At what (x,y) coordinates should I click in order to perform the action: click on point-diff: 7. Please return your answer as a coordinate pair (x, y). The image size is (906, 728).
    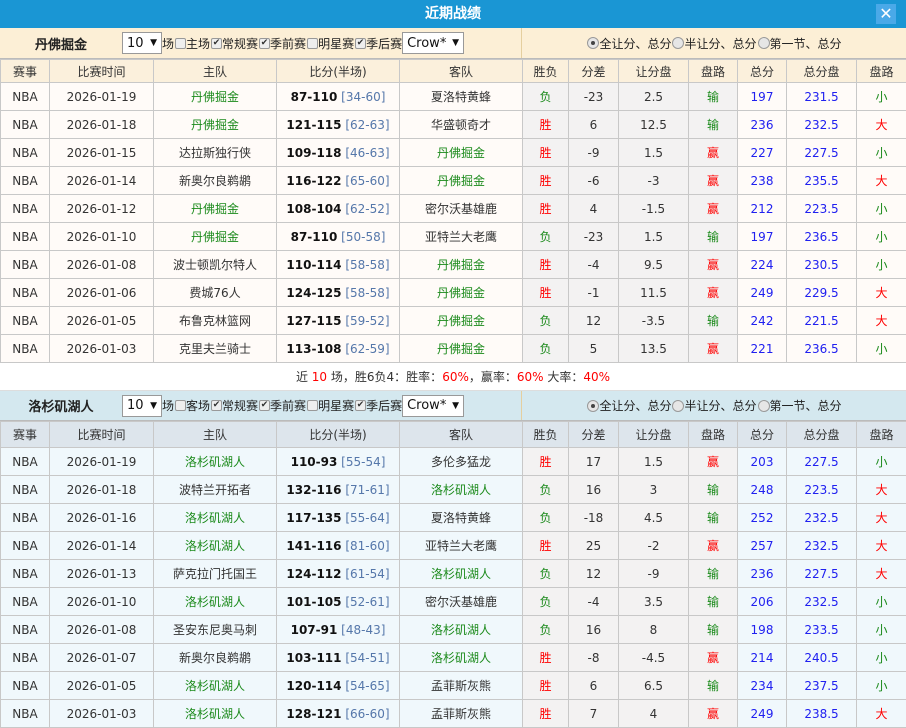
    Looking at the image, I should click on (594, 714).